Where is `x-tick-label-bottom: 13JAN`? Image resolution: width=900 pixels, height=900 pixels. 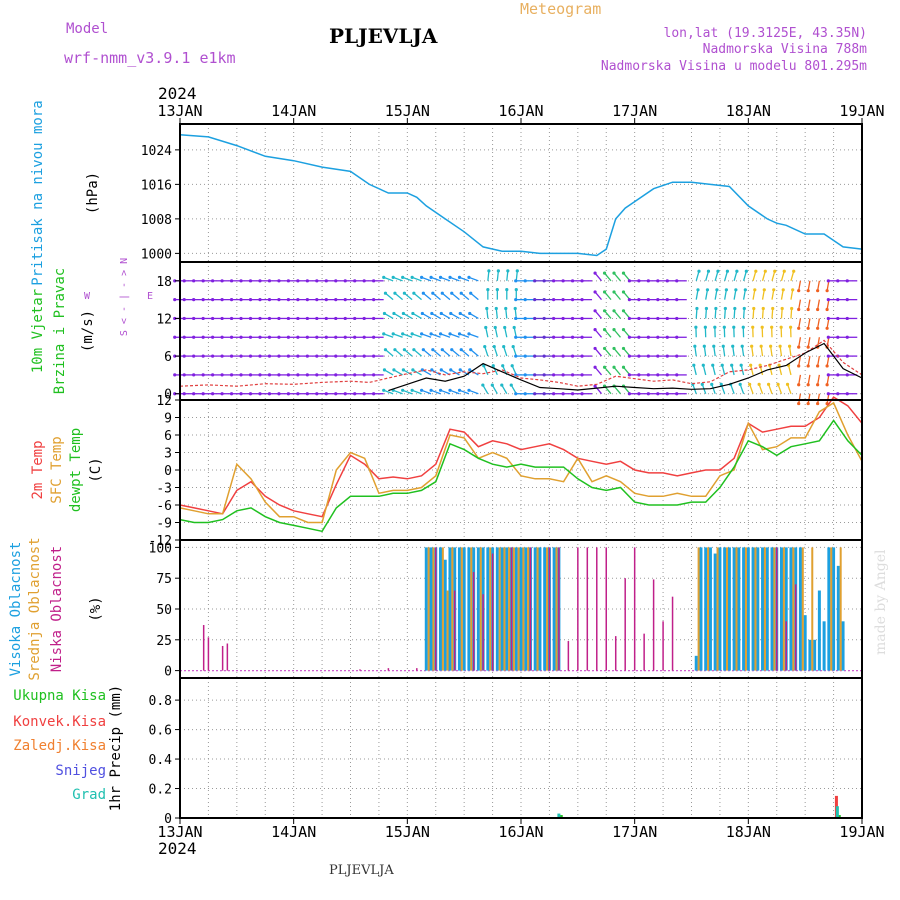 x-tick-label-bottom: 13JAN is located at coordinates (179, 832).